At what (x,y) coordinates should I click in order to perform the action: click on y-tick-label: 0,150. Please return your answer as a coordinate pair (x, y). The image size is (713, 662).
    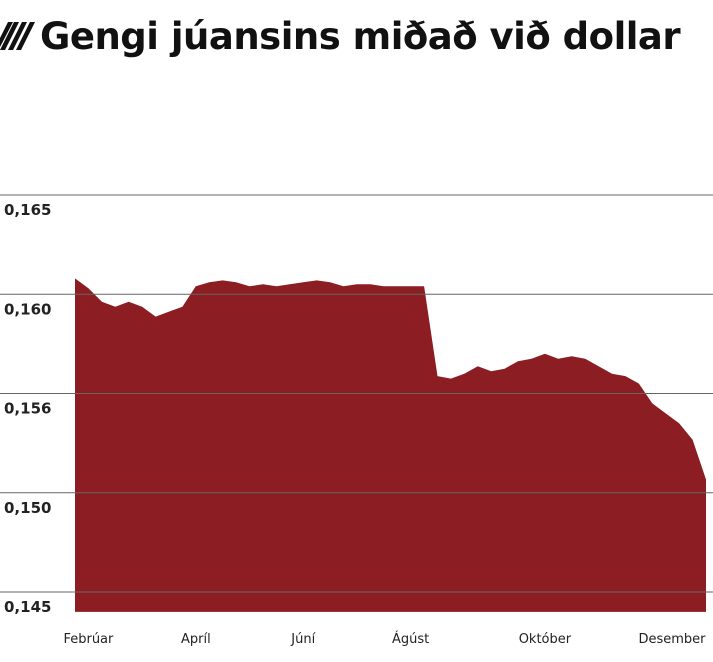
    Looking at the image, I should click on (27, 508).